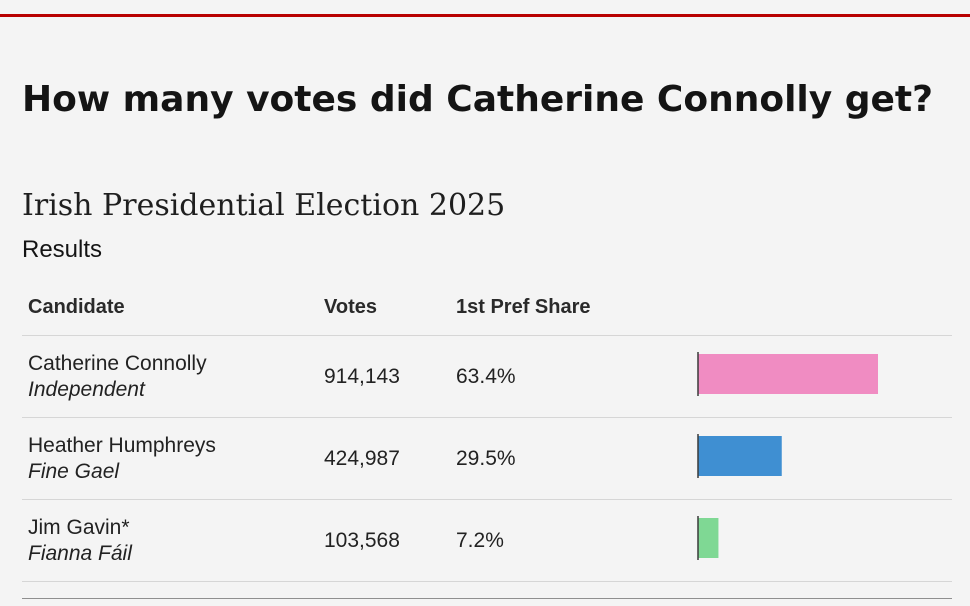 The width and height of the screenshot is (970, 606). I want to click on candidate-party: Independent, so click(86, 389).